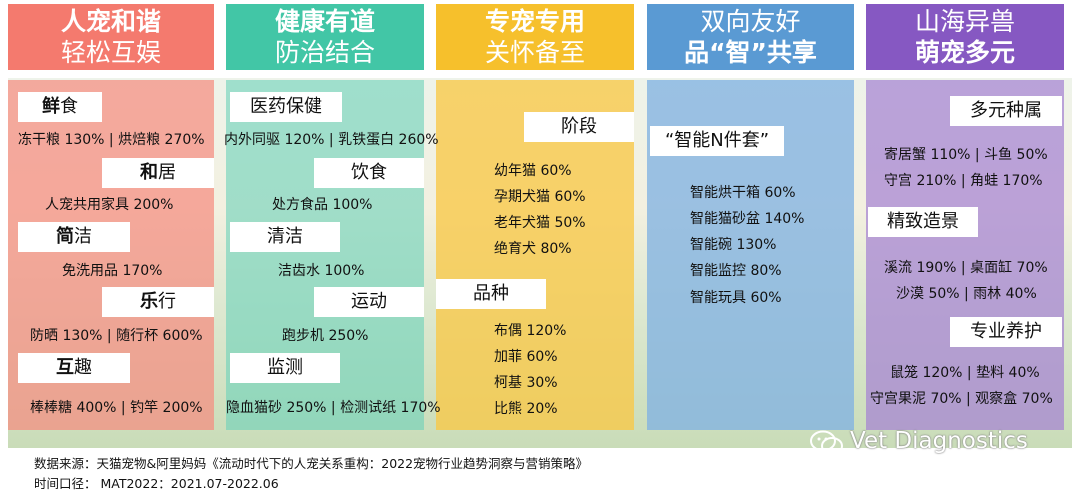 The image size is (1080, 494). What do you see at coordinates (736, 298) in the screenshot?
I see `smart-item: 智能玩具 60%` at bounding box center [736, 298].